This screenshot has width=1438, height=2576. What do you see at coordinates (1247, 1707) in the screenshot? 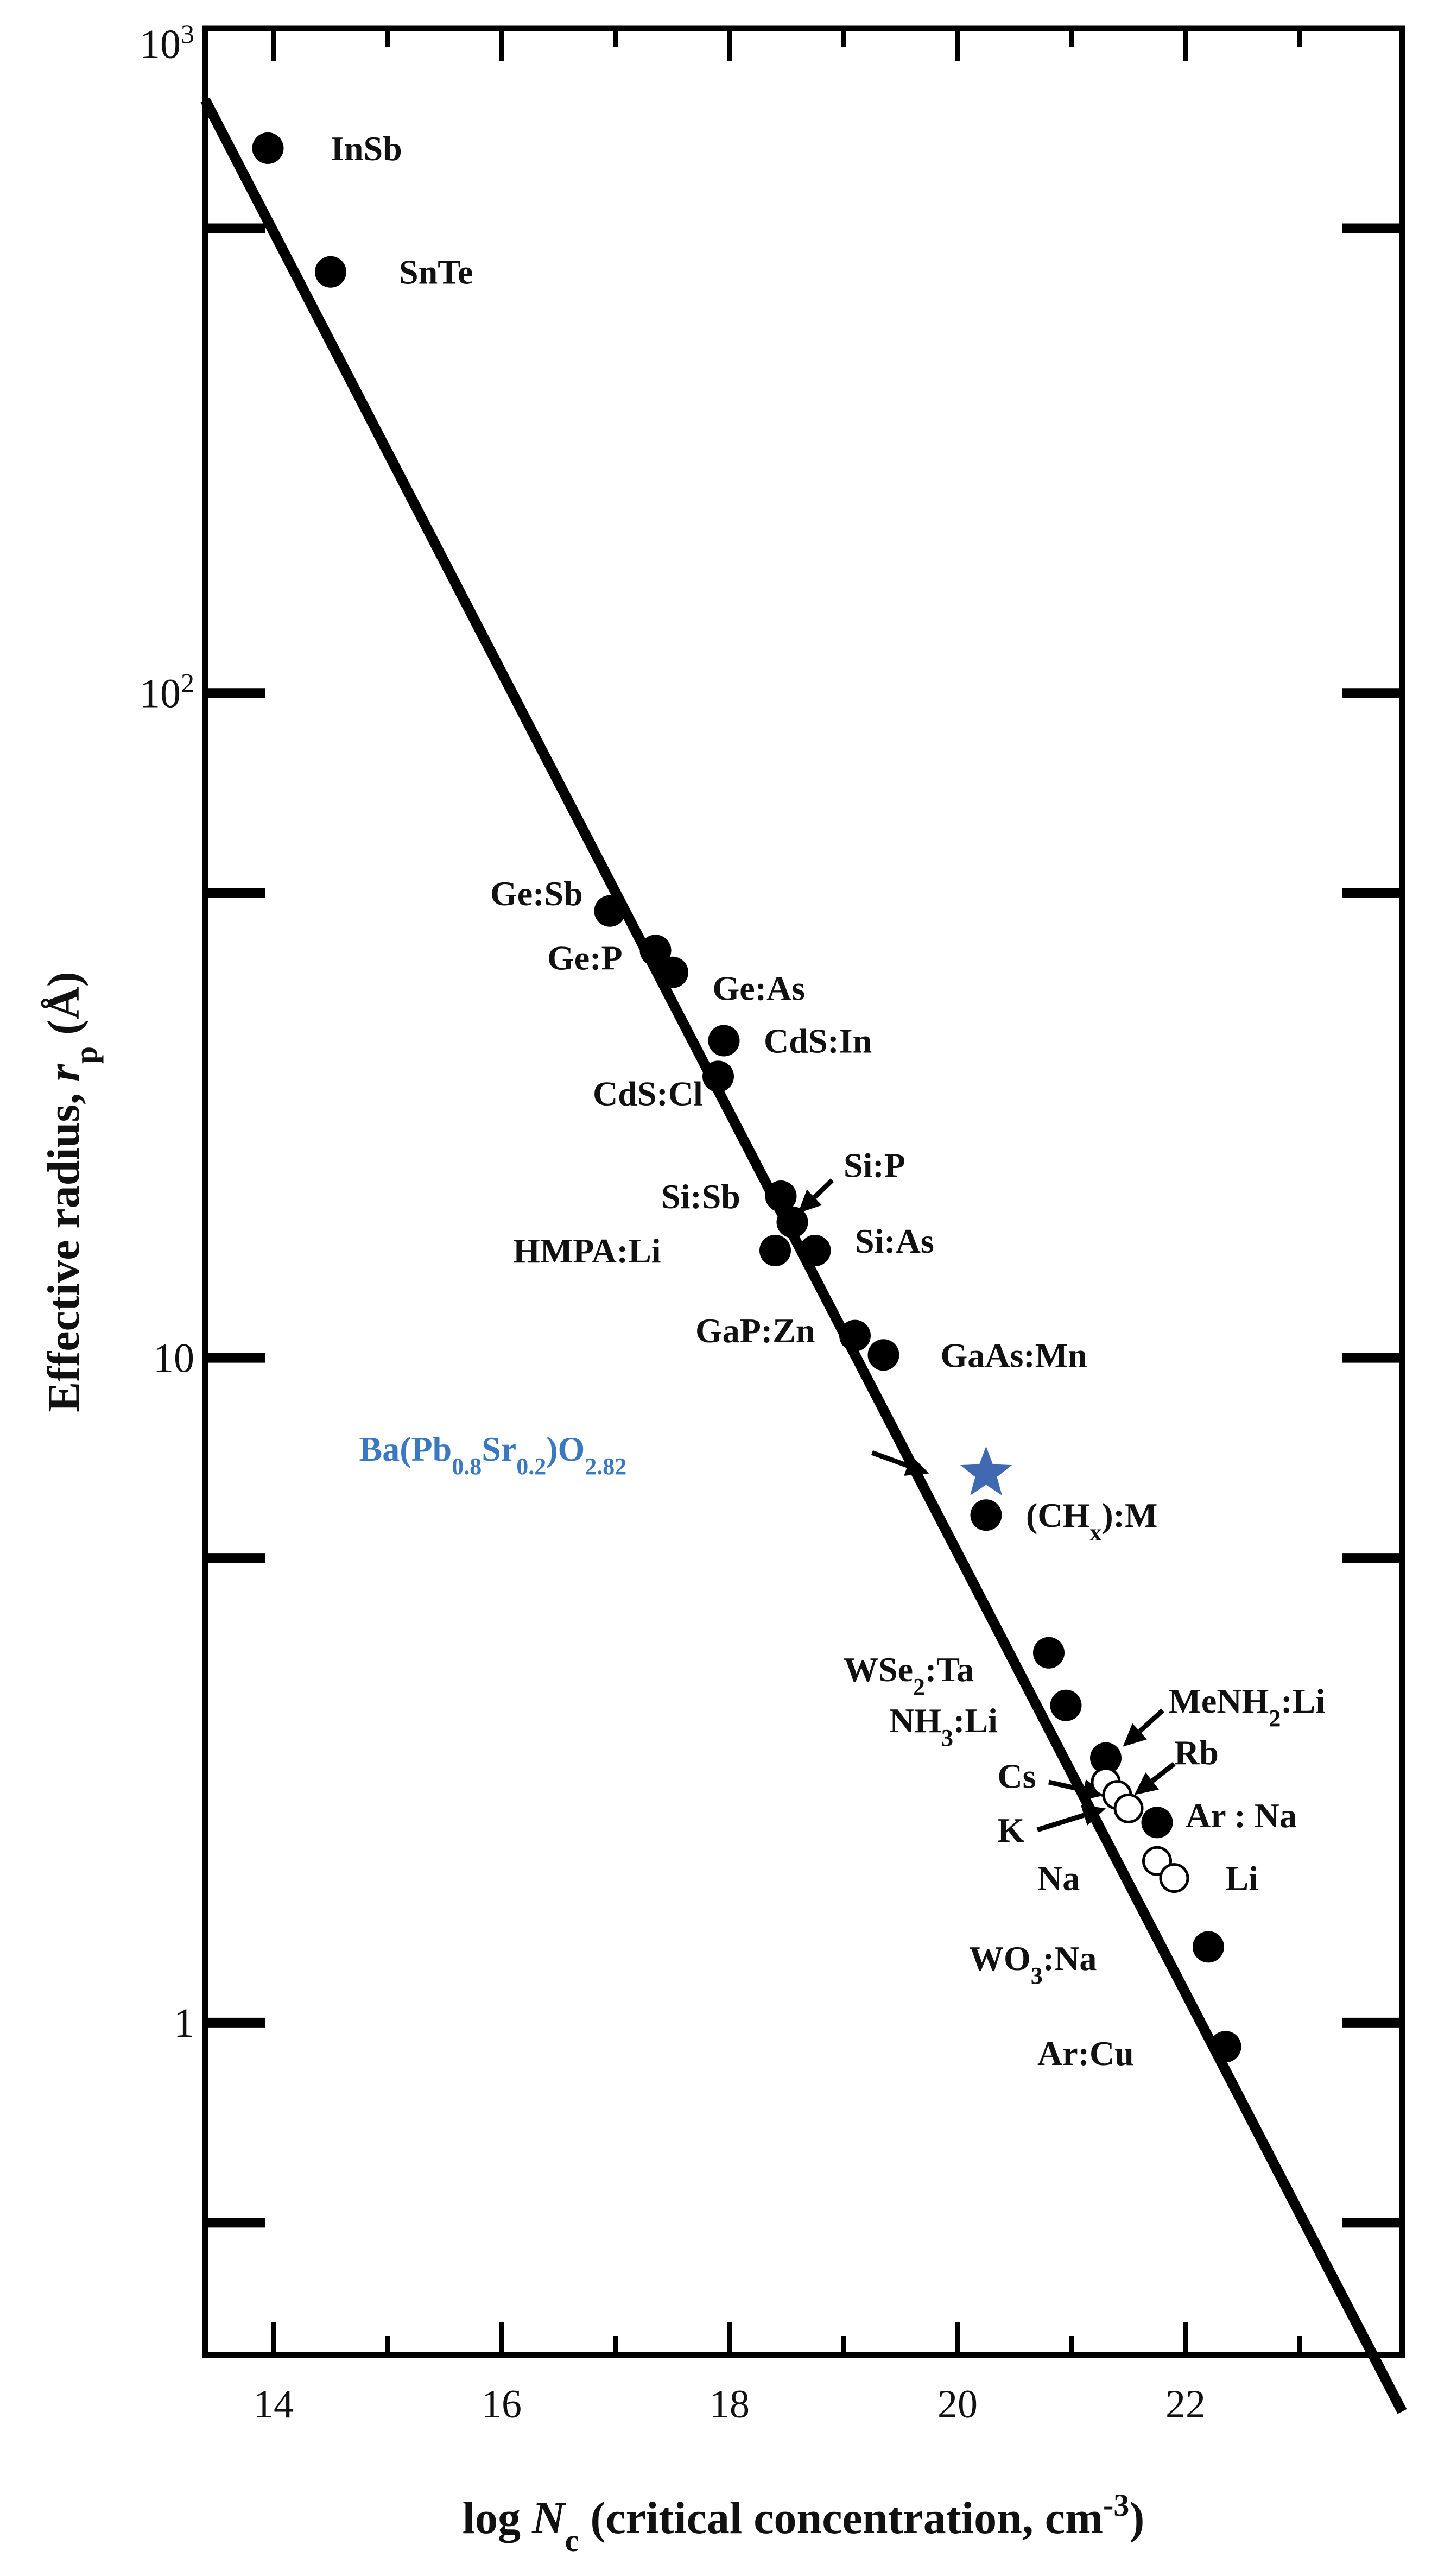
I see `annotation-label: MeNH2:Li` at bounding box center [1247, 1707].